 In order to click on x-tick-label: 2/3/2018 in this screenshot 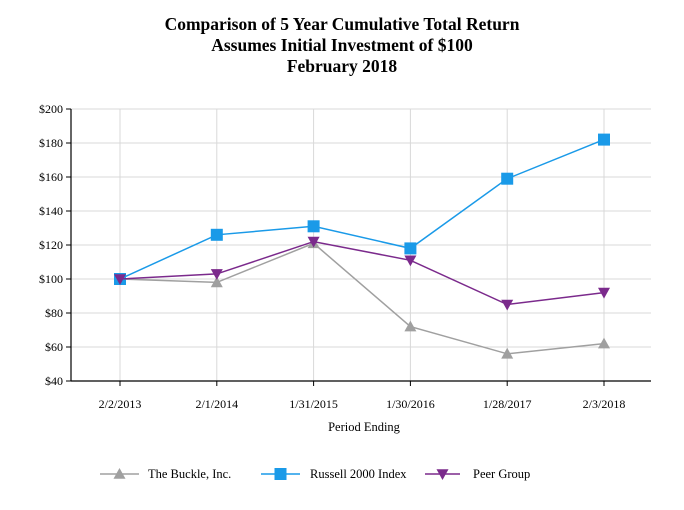, I will do `click(604, 404)`.